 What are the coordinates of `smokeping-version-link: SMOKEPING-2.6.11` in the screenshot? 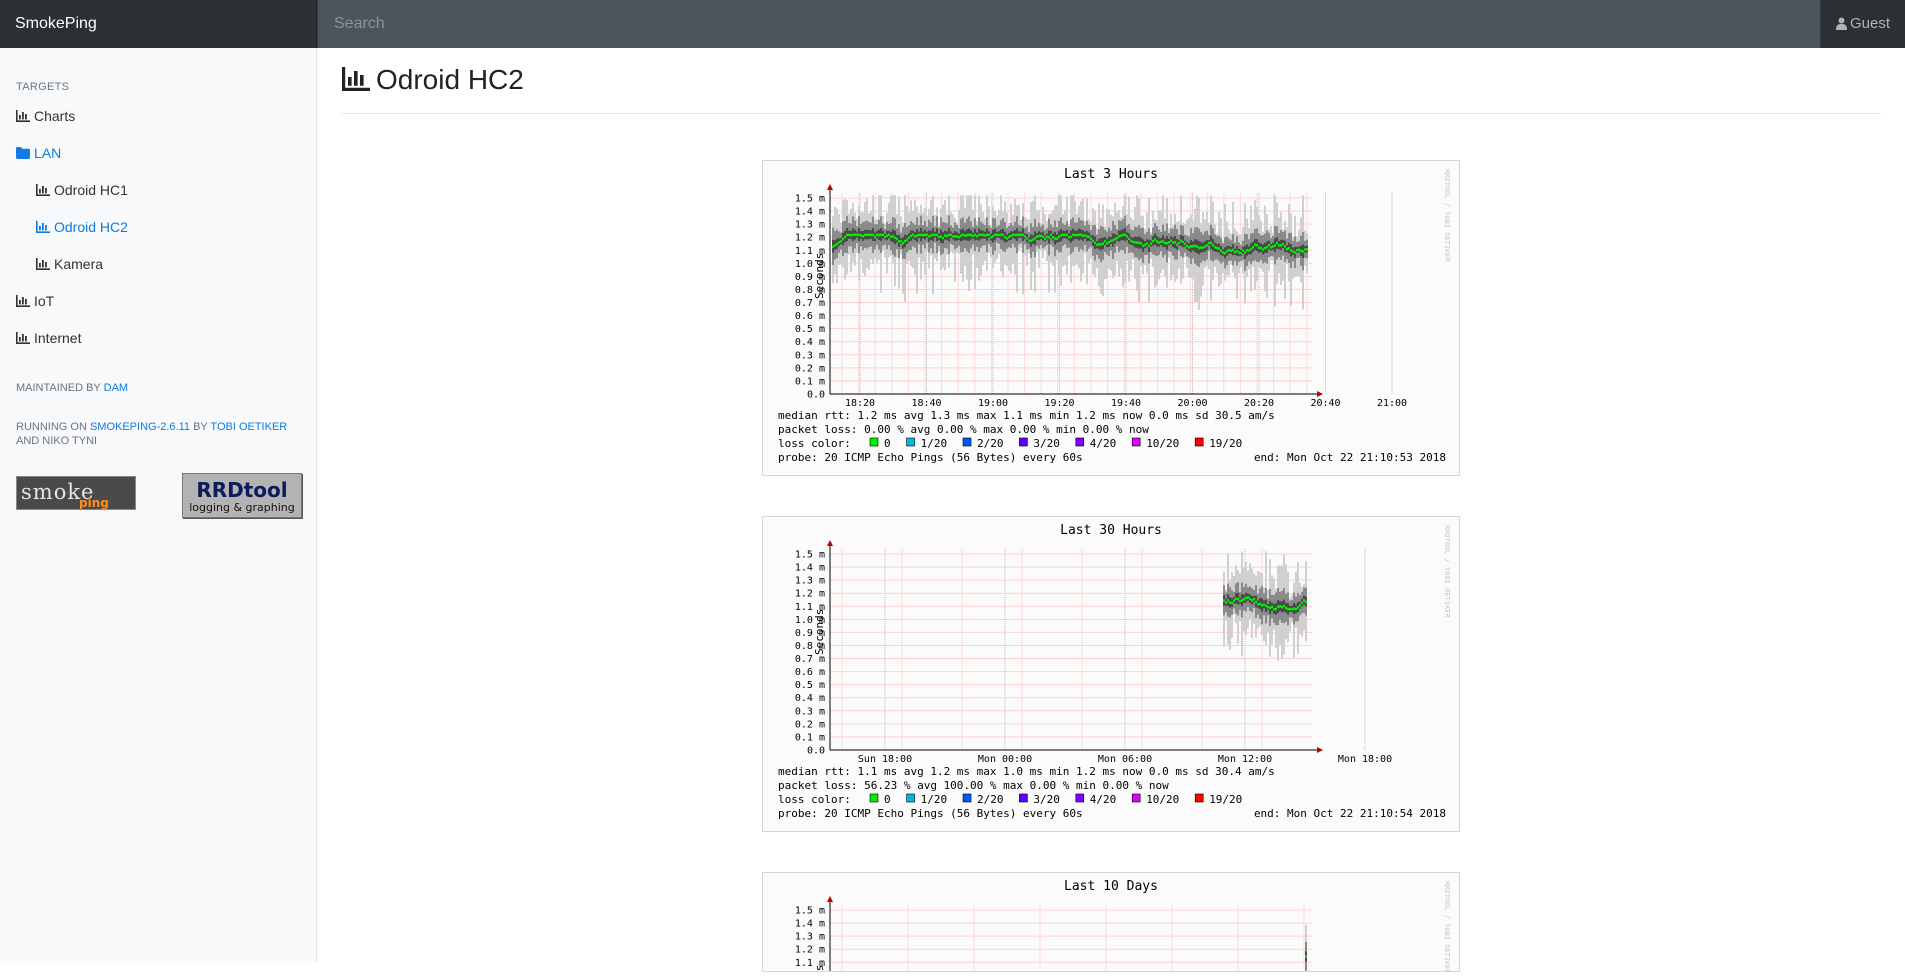 It's located at (140, 427).